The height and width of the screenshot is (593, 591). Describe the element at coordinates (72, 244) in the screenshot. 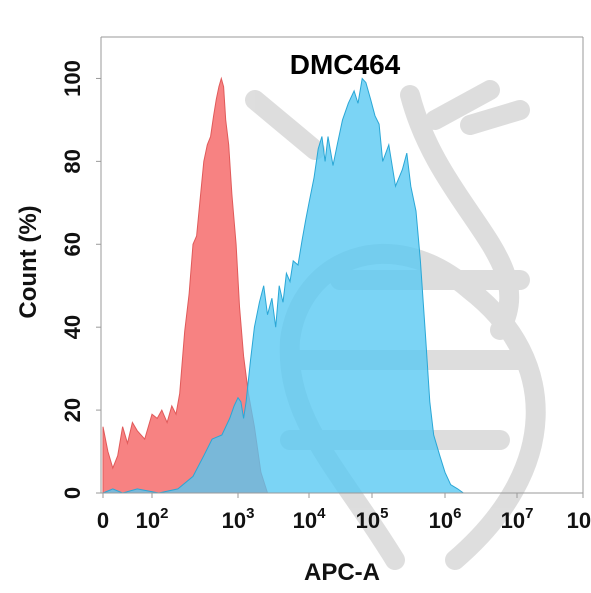

I see `y-tick-label: 60` at that location.